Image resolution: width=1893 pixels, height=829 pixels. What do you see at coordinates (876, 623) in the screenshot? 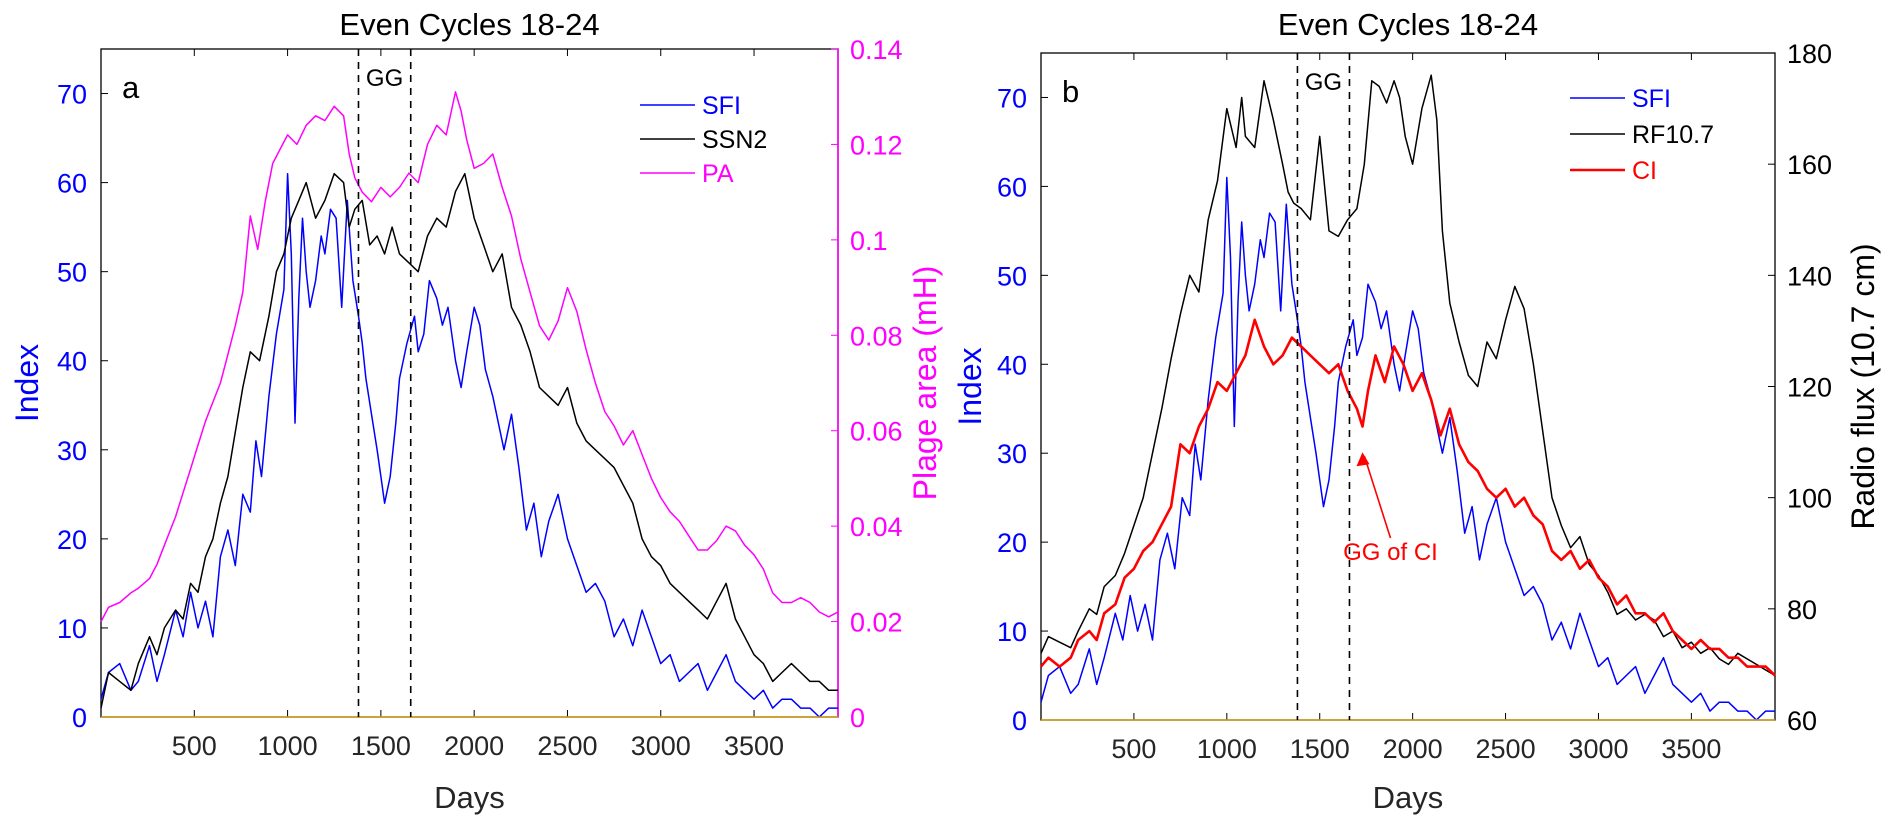
I see `y2-tick-label: 0.02` at bounding box center [876, 623].